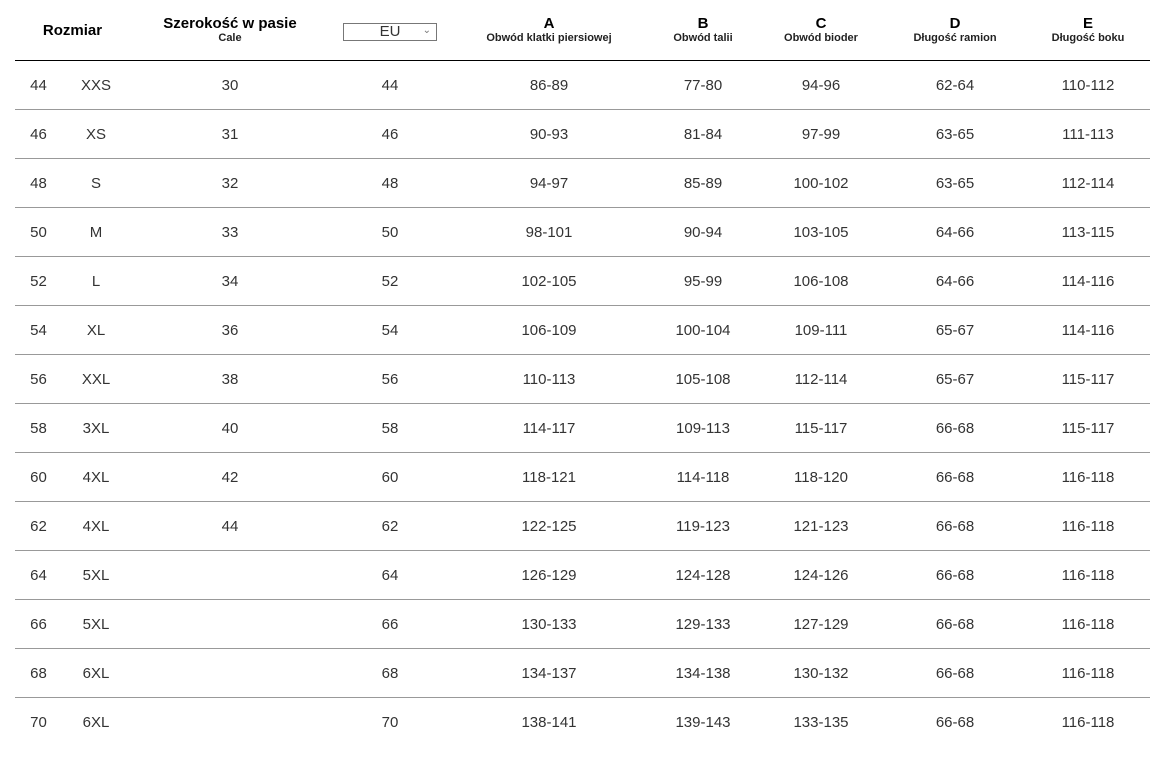  I want to click on header-d-label: Długość ramion, so click(955, 38).